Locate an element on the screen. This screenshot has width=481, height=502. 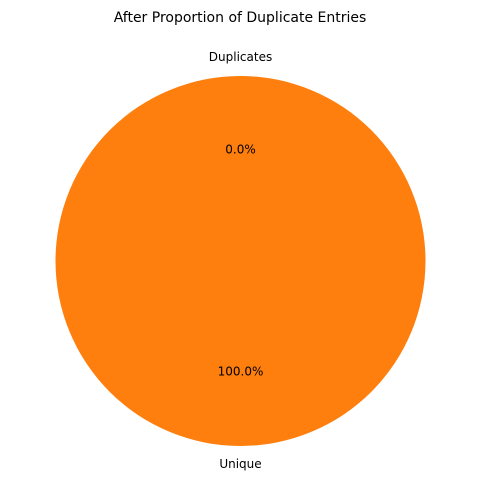
percent-label-unique: 100.0% is located at coordinates (241, 372).